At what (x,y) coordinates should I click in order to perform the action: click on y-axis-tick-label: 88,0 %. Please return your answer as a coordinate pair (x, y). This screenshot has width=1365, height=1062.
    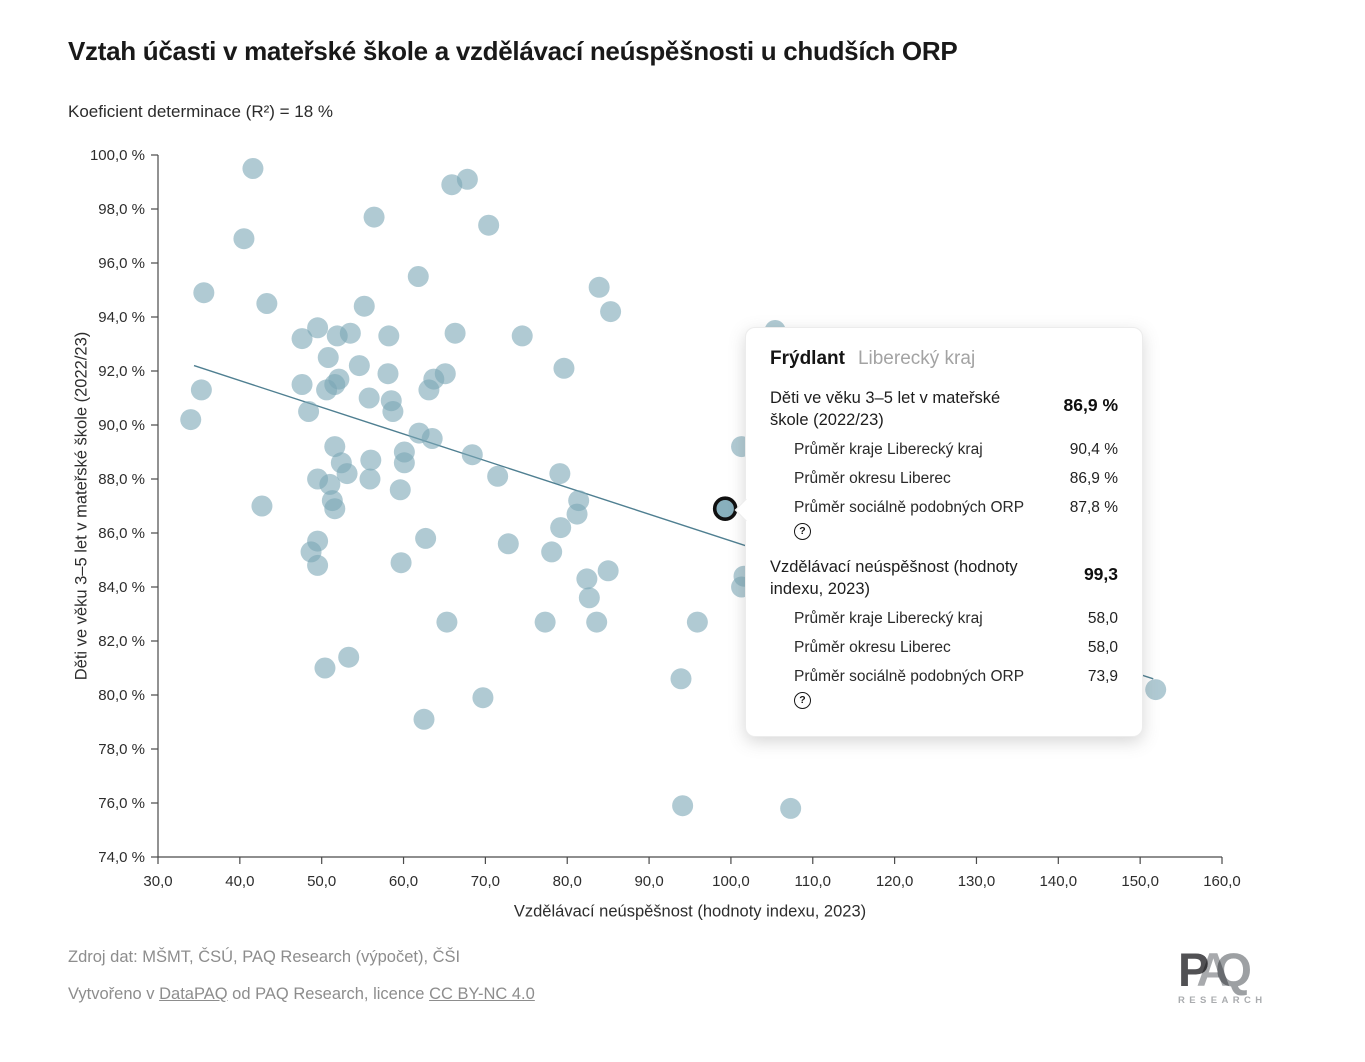
    Looking at the image, I should click on (121, 479).